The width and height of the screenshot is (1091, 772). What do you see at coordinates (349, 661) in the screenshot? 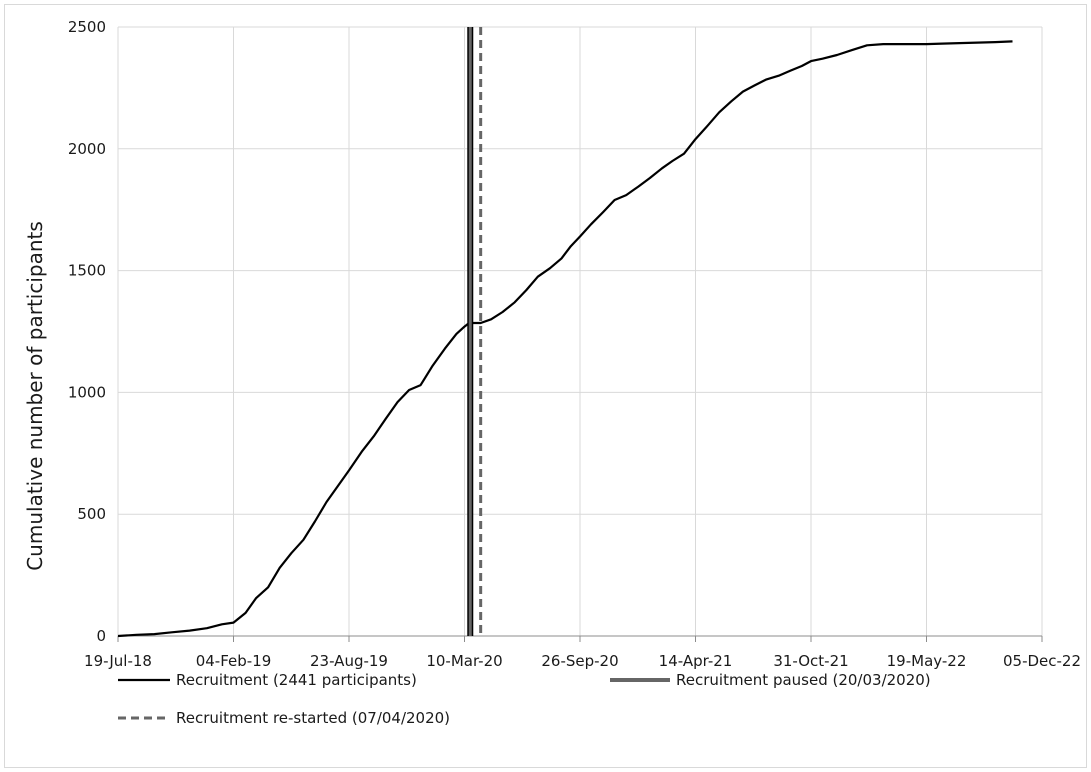
I see `x-tick-label: 23-Aug-19` at bounding box center [349, 661].